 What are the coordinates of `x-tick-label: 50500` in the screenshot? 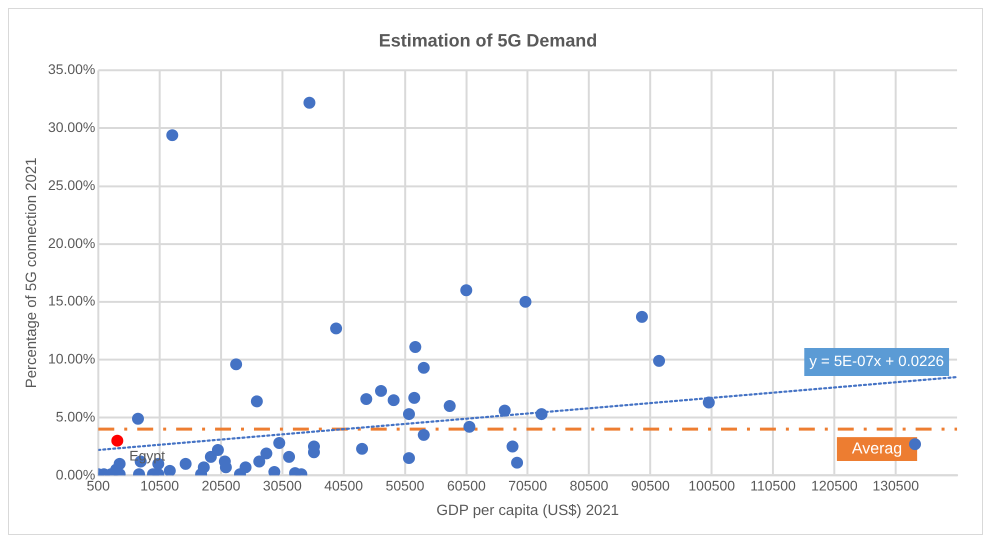 It's located at (405, 486).